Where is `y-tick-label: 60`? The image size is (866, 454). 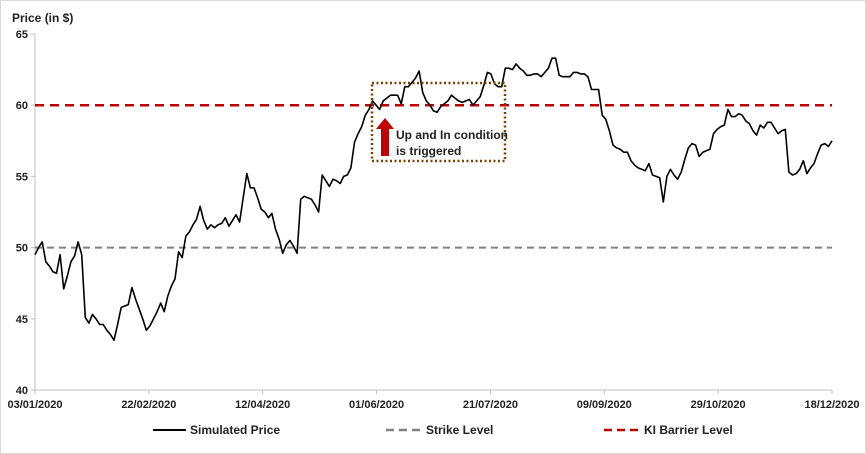
y-tick-label: 60 is located at coordinates (22, 106).